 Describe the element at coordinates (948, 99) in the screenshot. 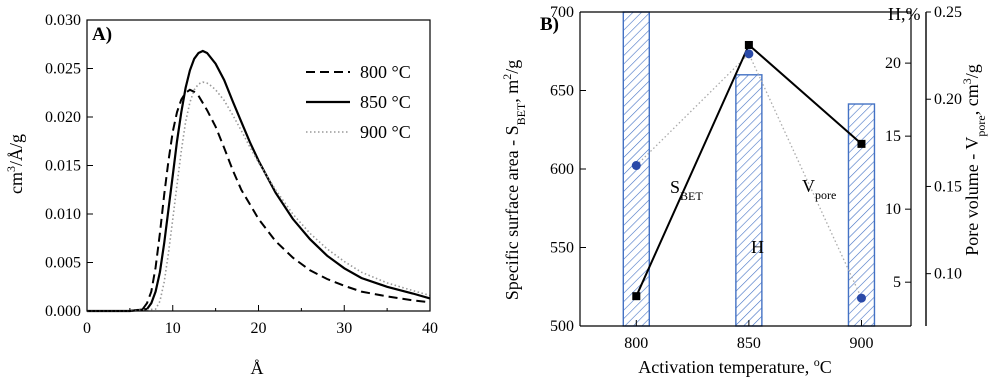

I see `vpore-tick-label: 0.20` at that location.